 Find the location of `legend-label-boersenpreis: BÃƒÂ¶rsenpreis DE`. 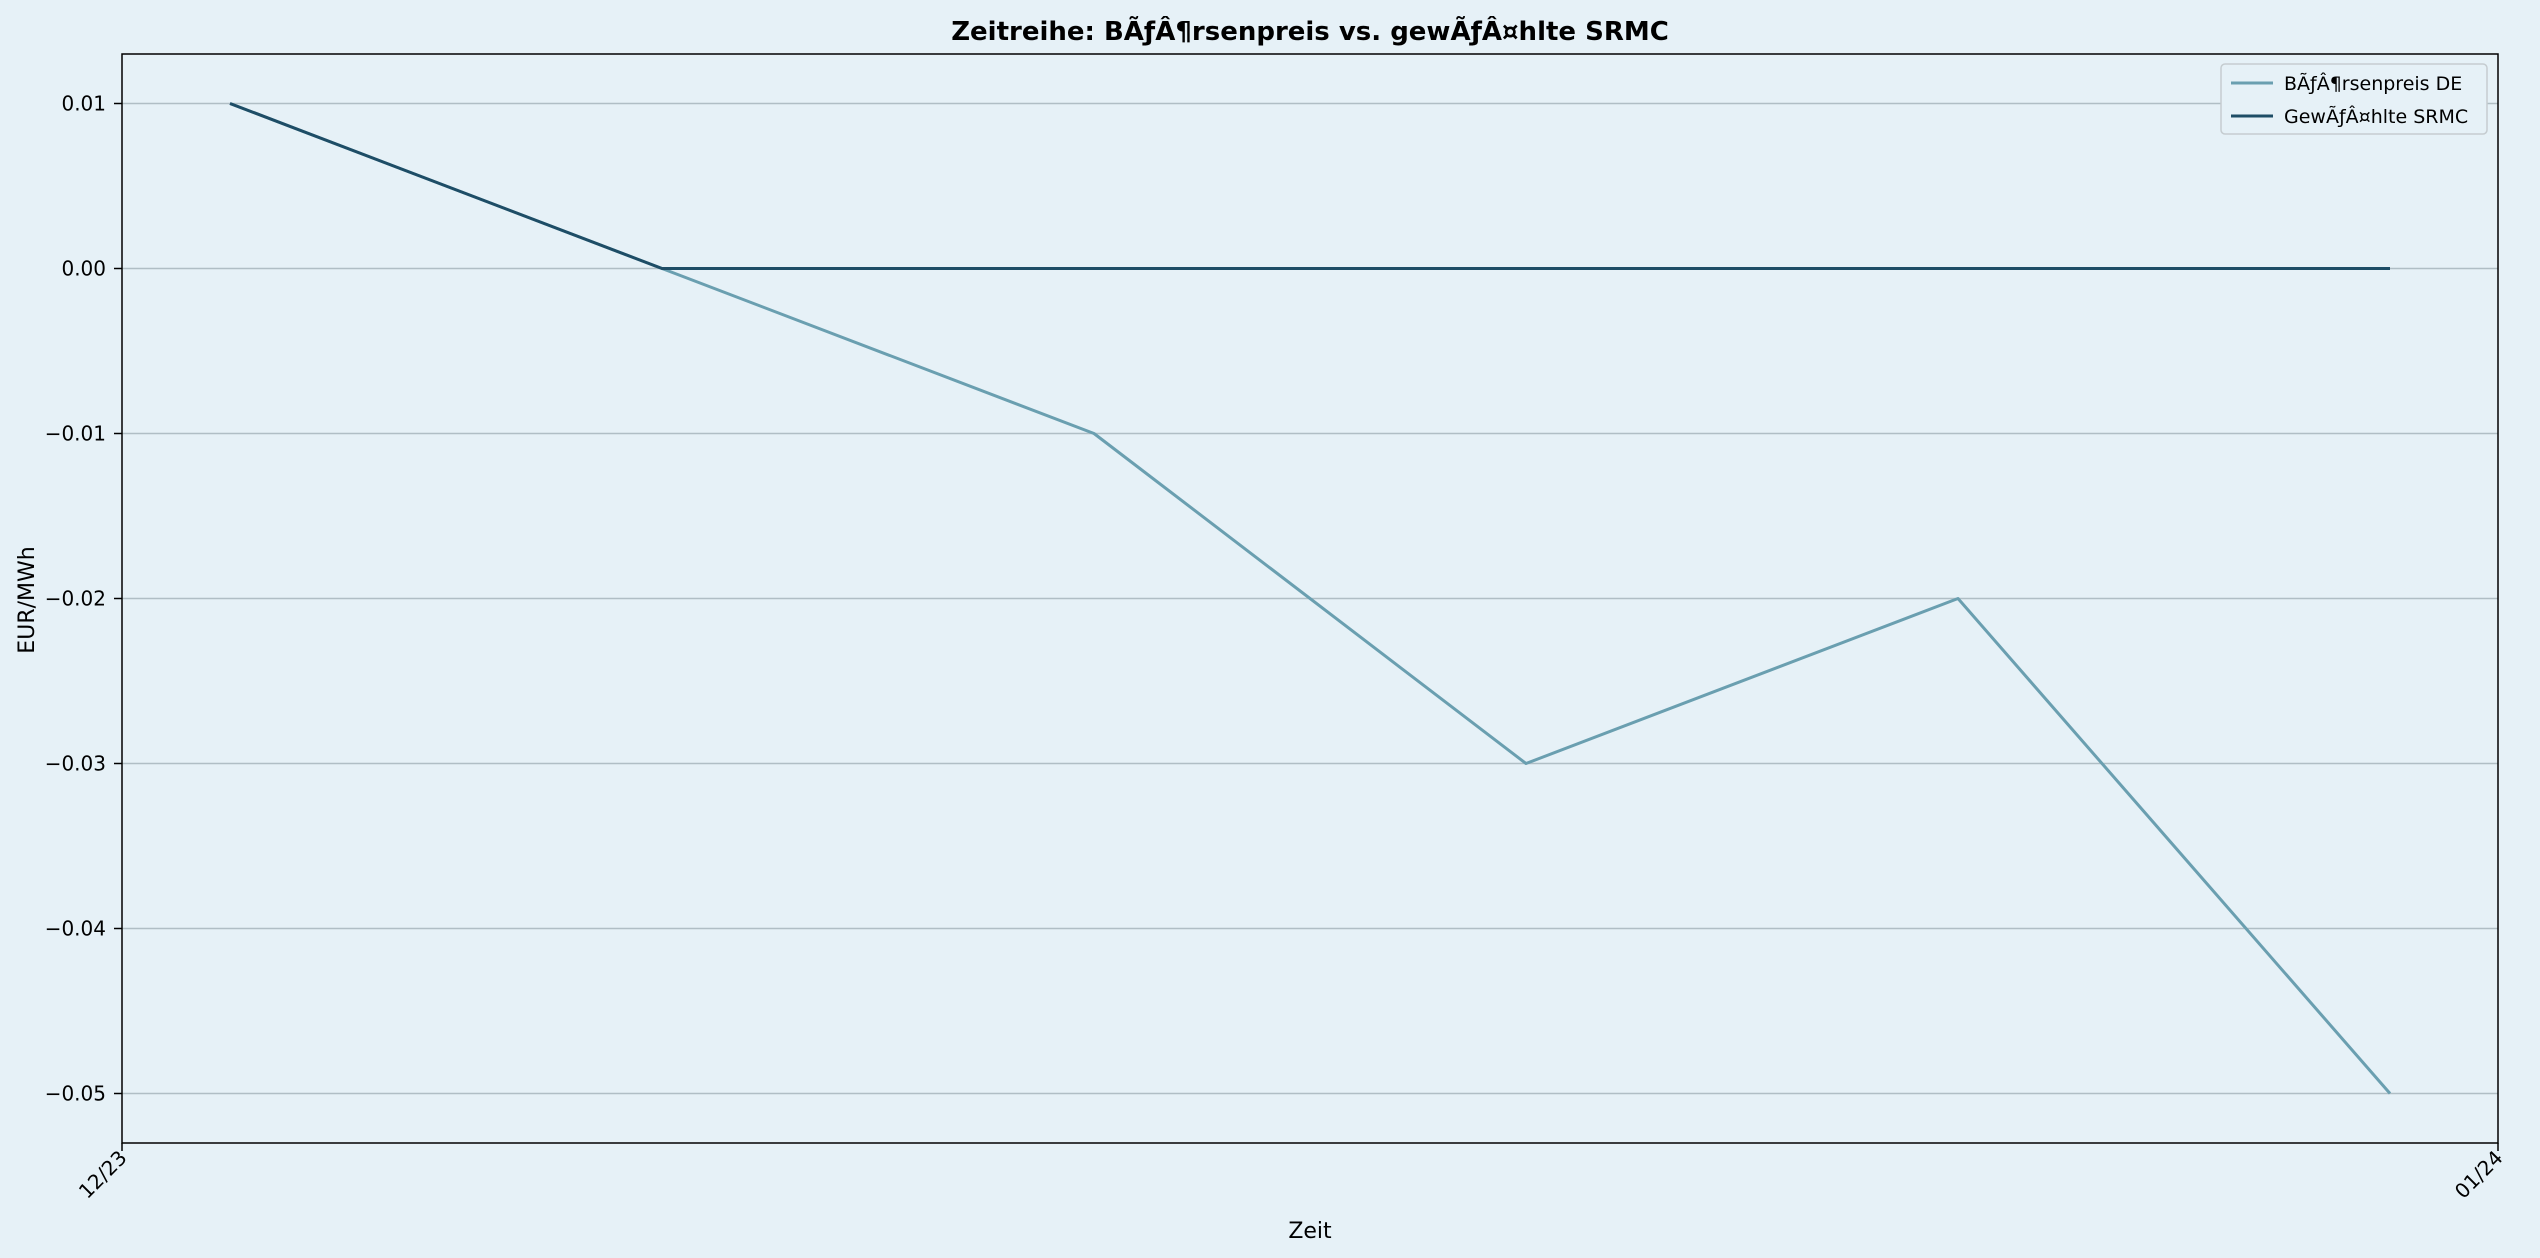

legend-label-boersenpreis: BÃƒÂ¶rsenpreis DE is located at coordinates (2373, 83).